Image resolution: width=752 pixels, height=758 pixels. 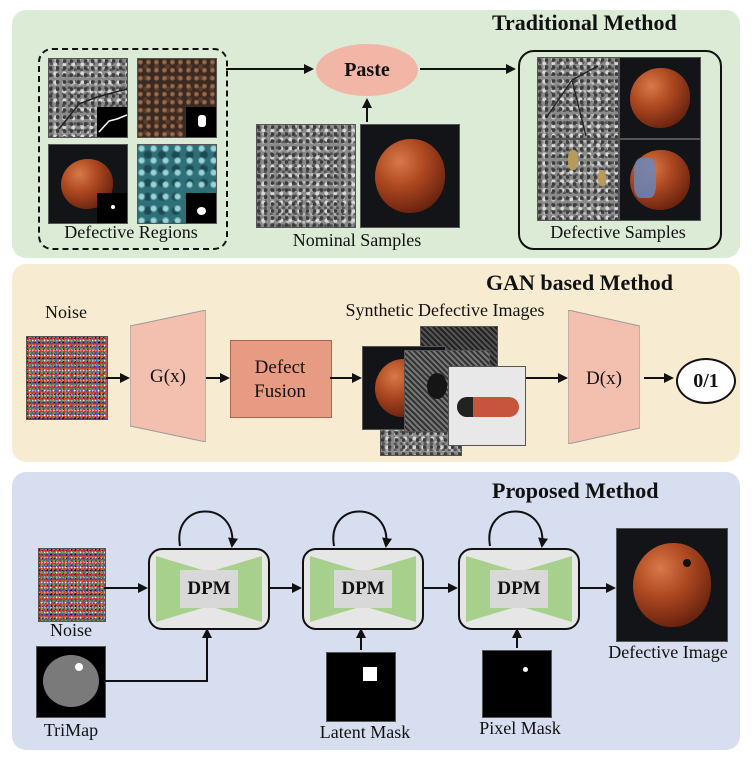 I want to click on defect-fusion-label-line1: Defect, so click(x=280, y=367).